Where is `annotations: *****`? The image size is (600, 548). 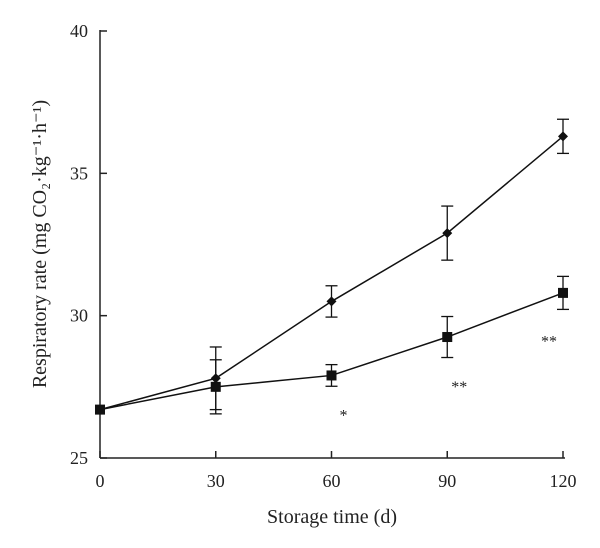
annotations: ***** is located at coordinates (449, 378).